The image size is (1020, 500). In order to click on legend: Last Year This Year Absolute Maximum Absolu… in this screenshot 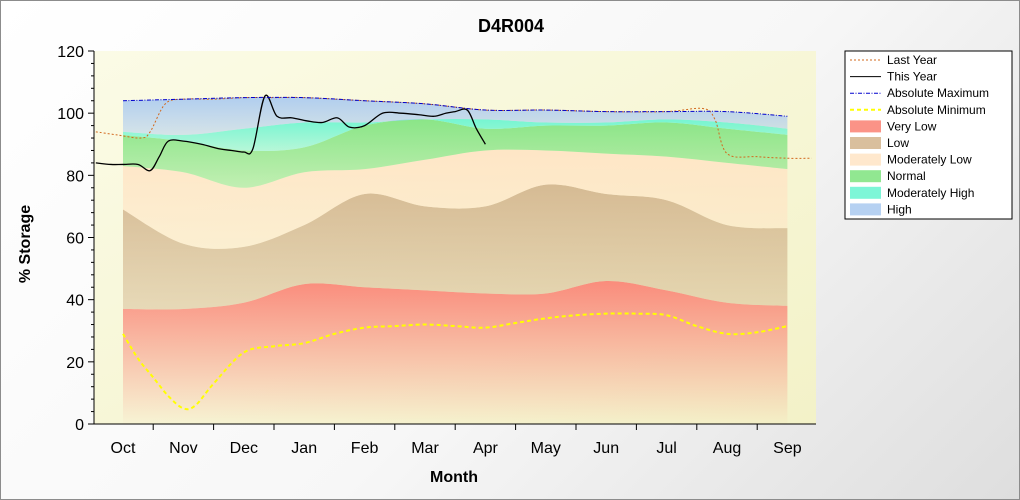, I will do `click(928, 135)`.